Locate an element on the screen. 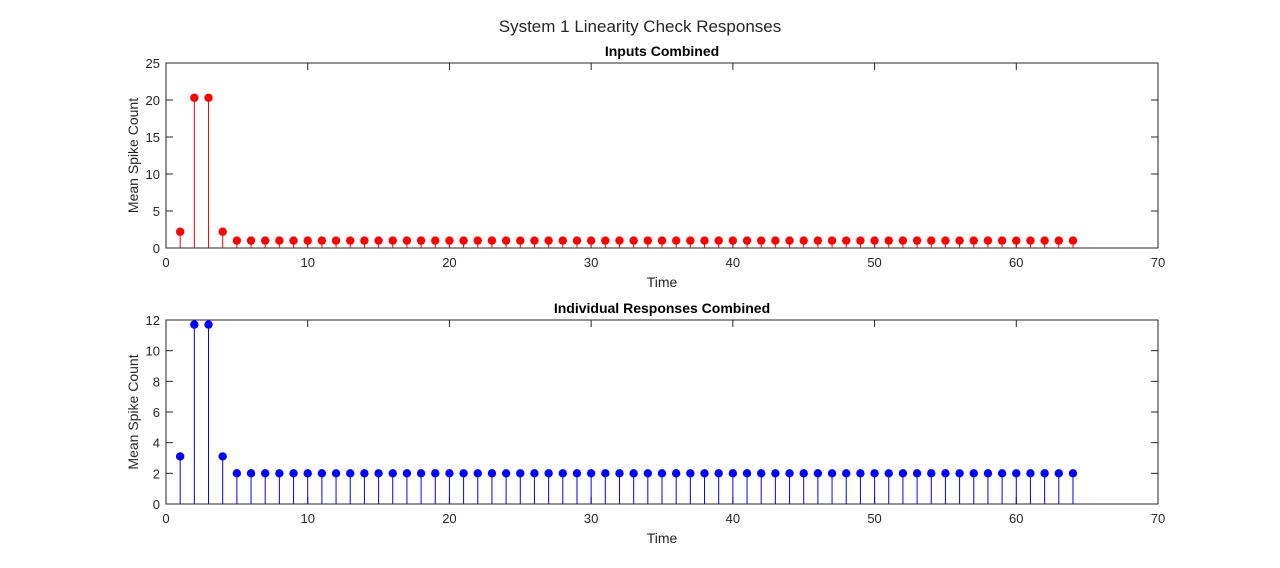 Image resolution: width=1280 pixels, height=568 pixels. plot2-y-tick-label: 0 is located at coordinates (156, 504).